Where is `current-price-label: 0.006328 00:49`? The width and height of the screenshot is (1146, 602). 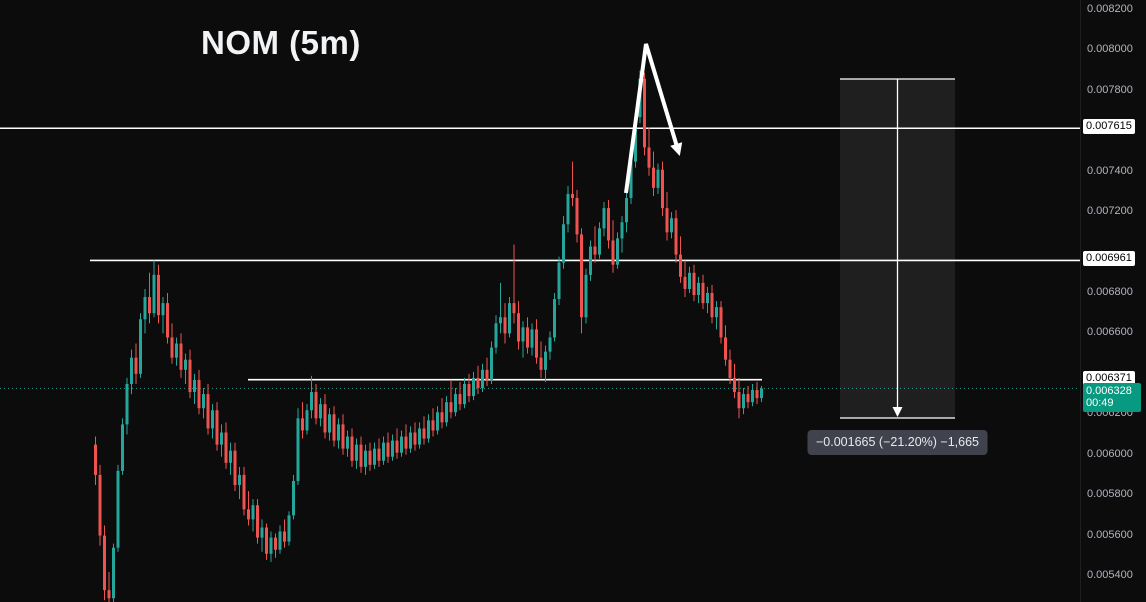 current-price-label: 0.006328 00:49 is located at coordinates (1112, 398).